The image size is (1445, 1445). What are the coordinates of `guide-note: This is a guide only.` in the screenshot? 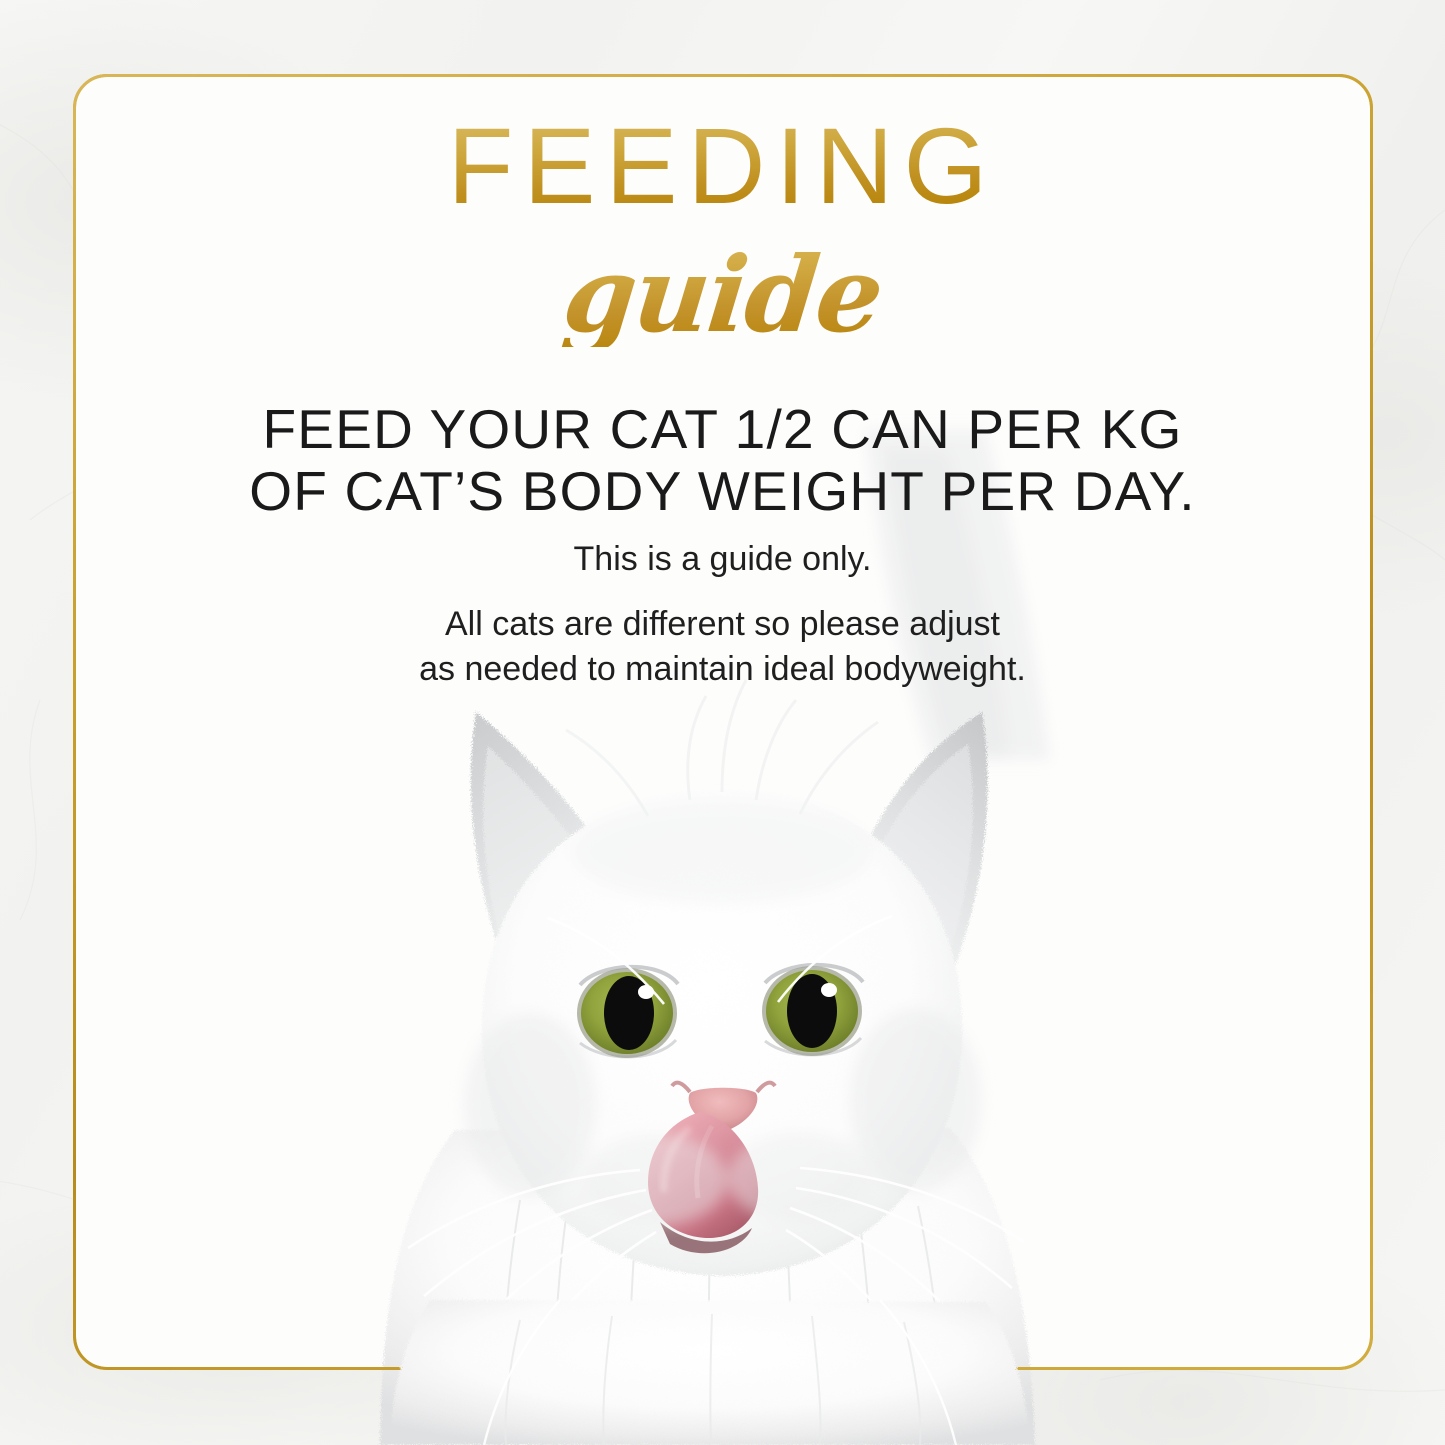 It's located at (722, 559).